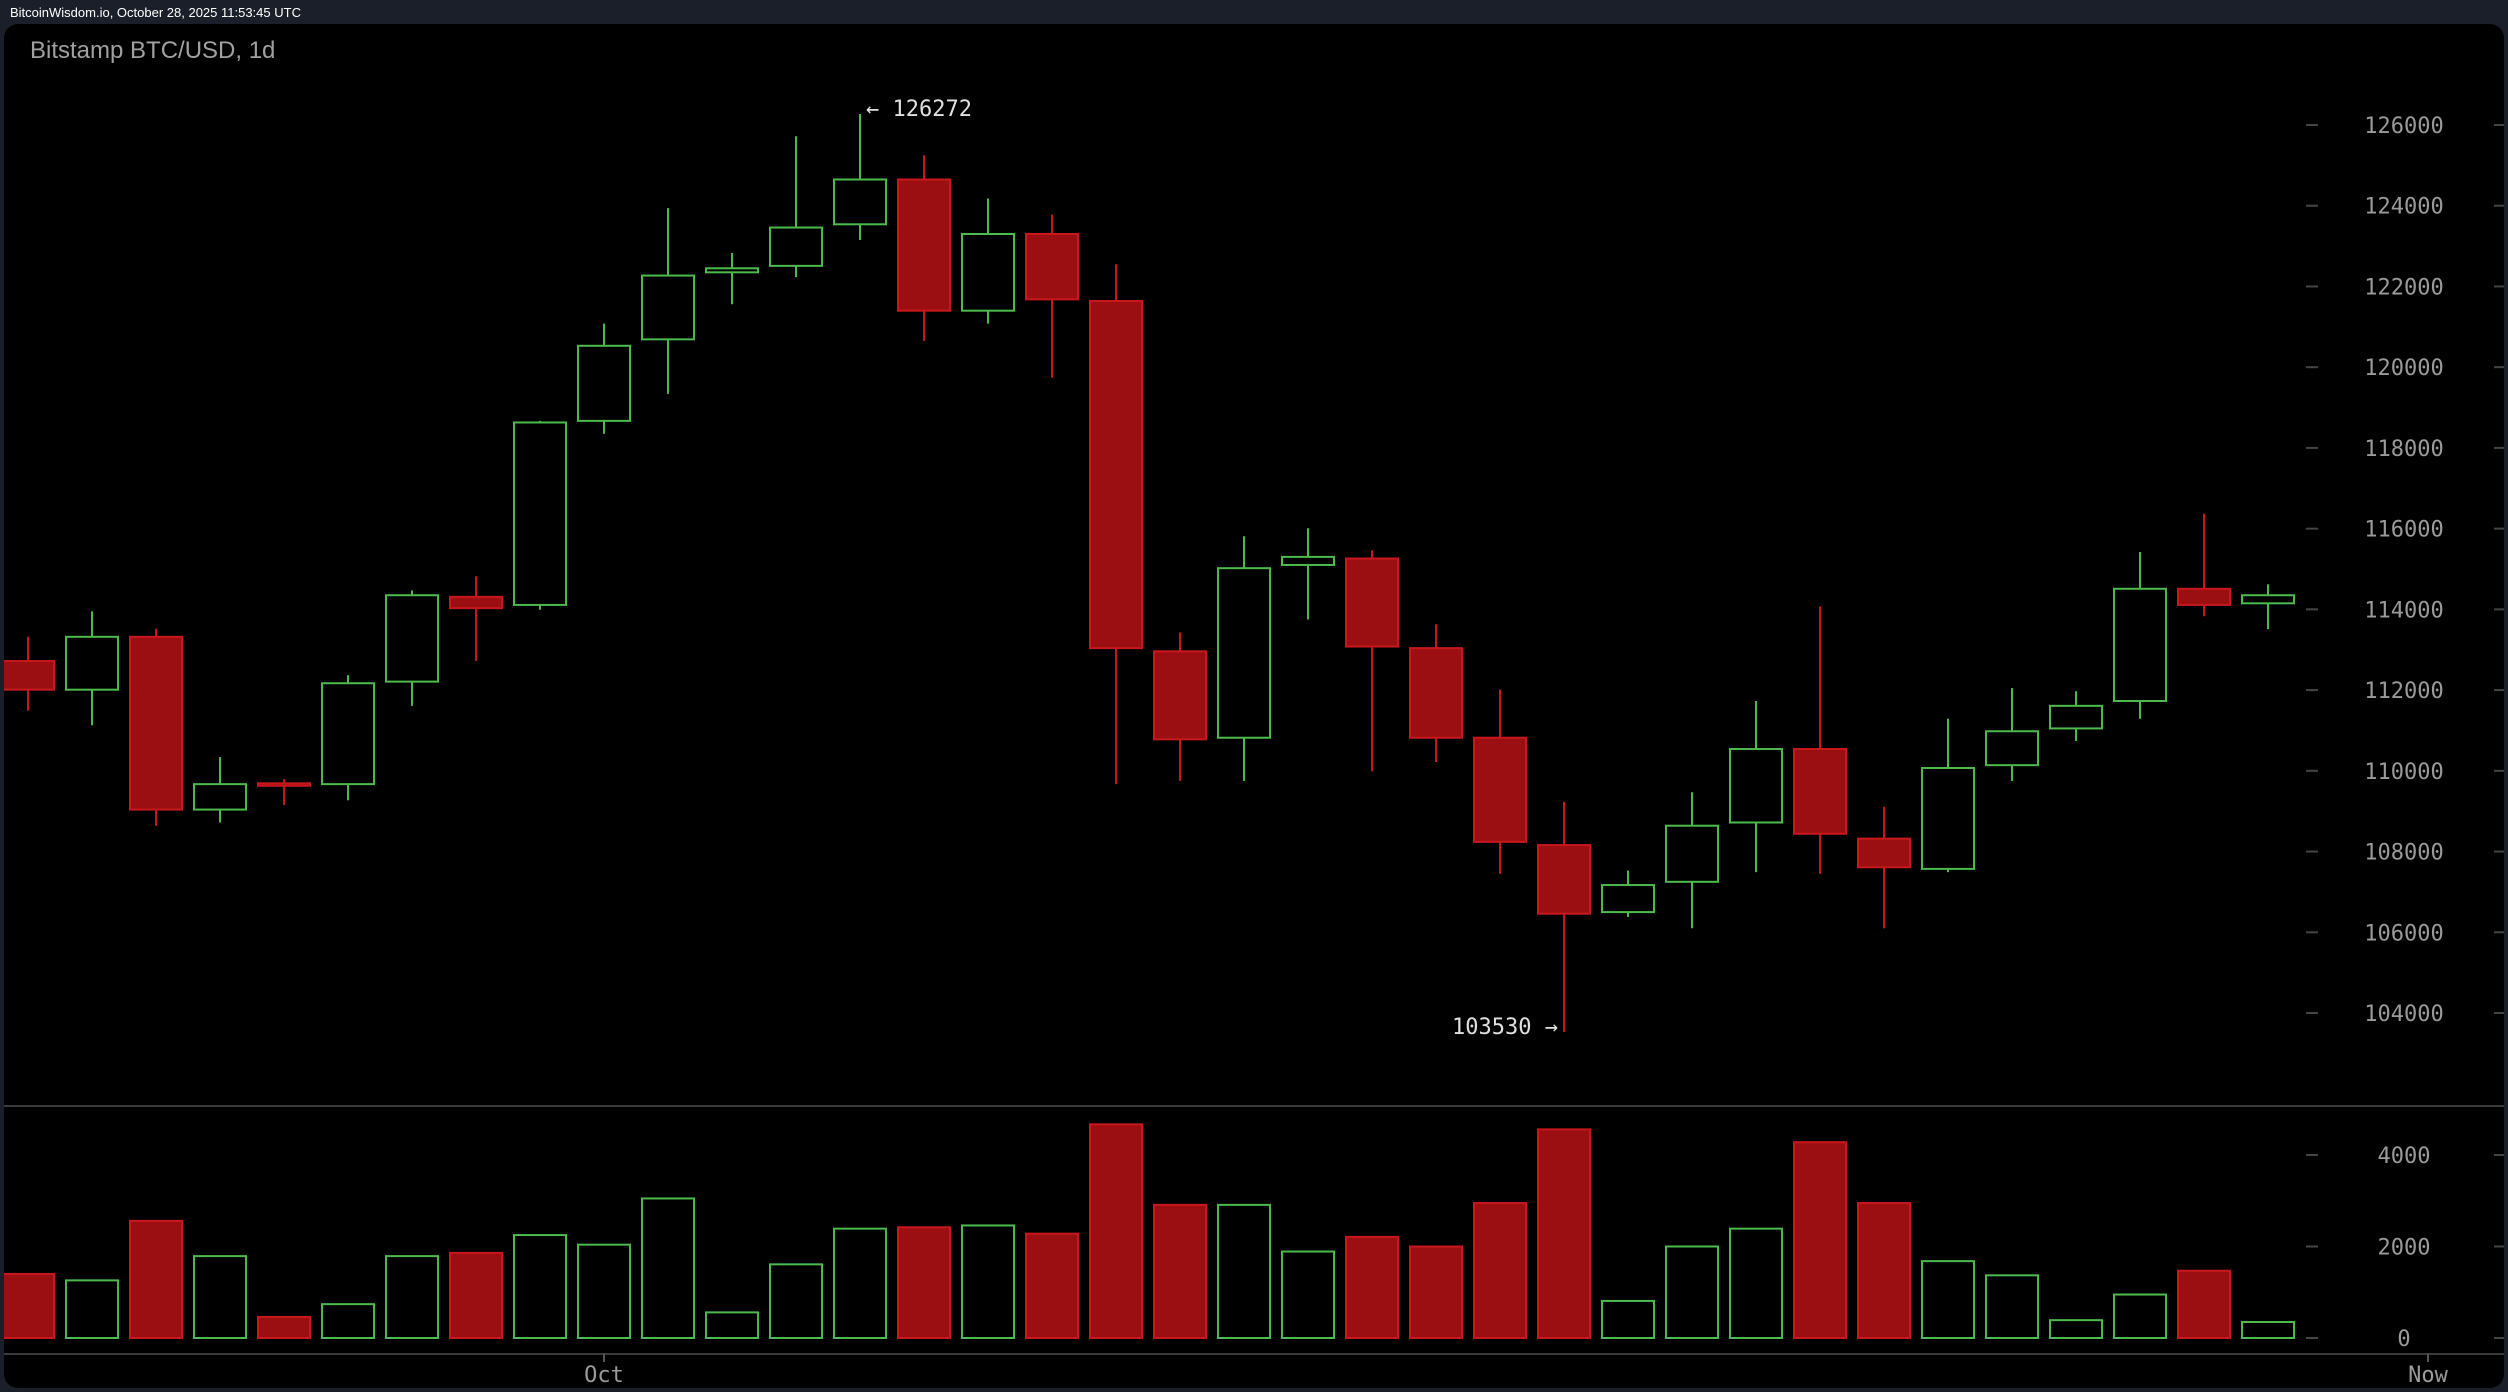 Image resolution: width=2508 pixels, height=1392 pixels. Describe the element at coordinates (2403, 207) in the screenshot. I see `price-tick-label: 124000` at that location.